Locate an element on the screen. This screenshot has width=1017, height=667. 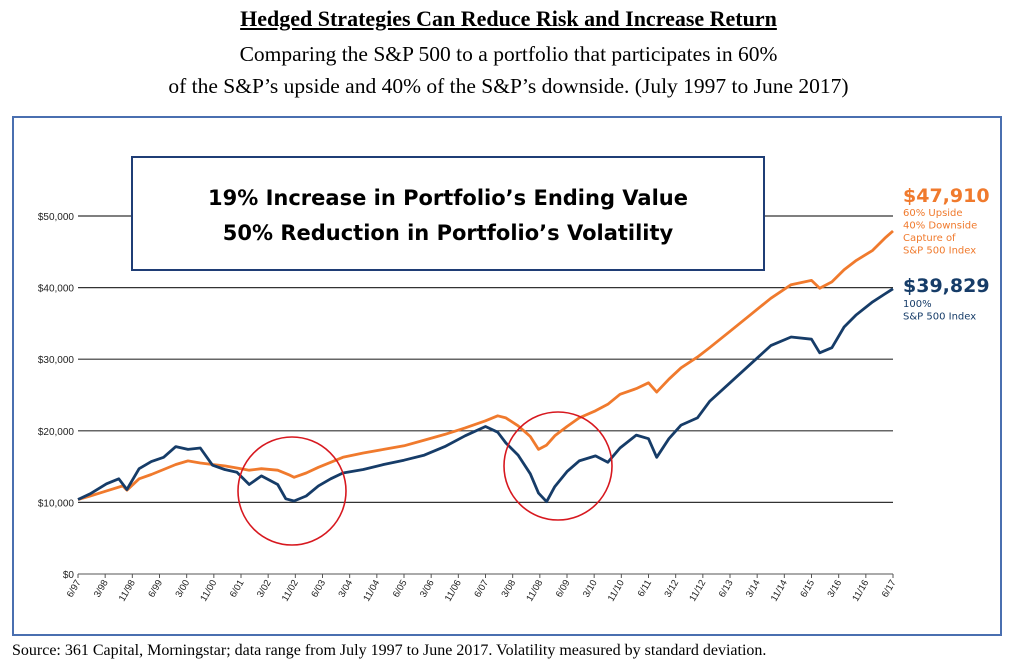
x-tick-label: 6/15 is located at coordinates (807, 589).